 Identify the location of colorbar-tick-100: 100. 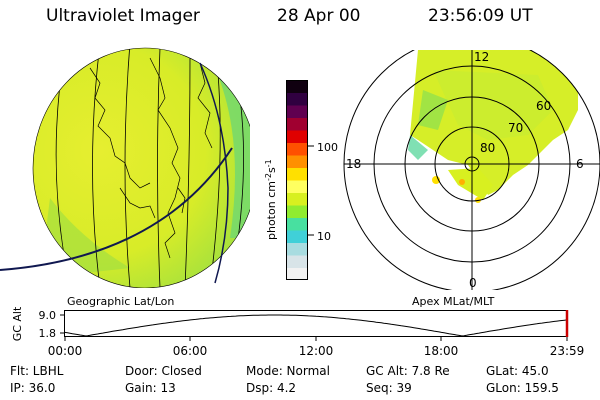
(327, 147).